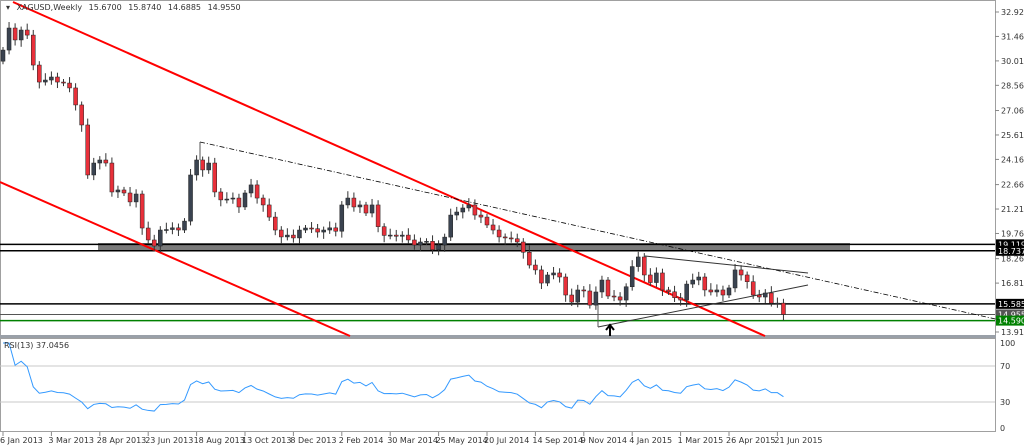  Describe the element at coordinates (726, 264) in the screenshot. I see `triangle-upper-line` at that location.